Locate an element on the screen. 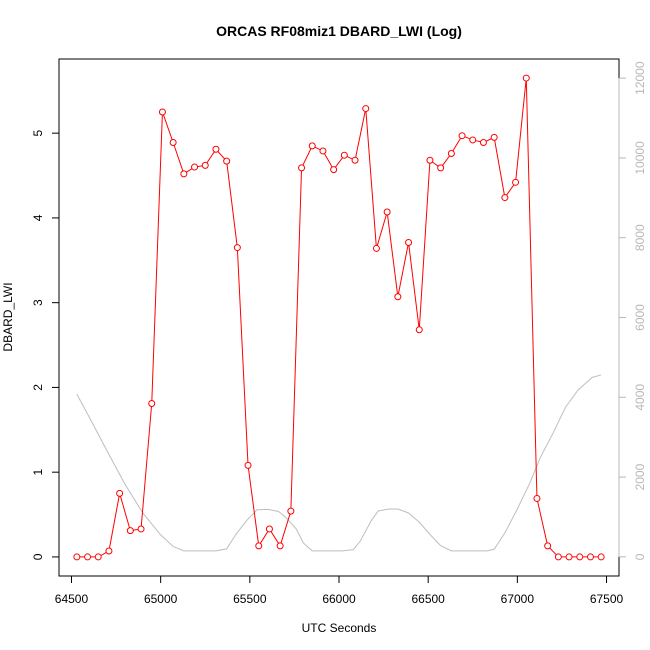 Image resolution: width=650 pixels, height=650 pixels. y-axis-label: DBARD_LWI is located at coordinates (8, 316).